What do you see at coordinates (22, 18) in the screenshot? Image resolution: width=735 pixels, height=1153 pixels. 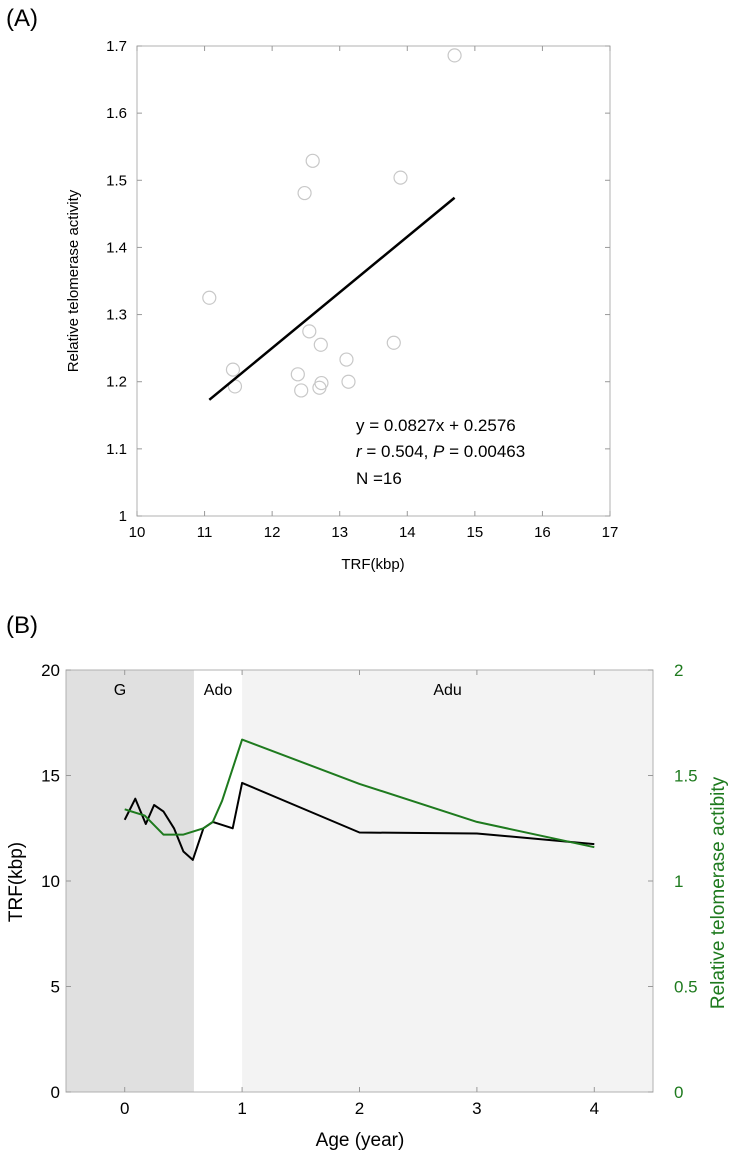 I see `panel-a-label: (A)` at bounding box center [22, 18].